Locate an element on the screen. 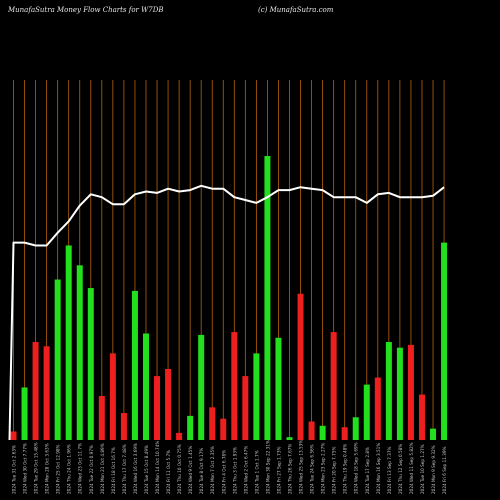 The width and height of the screenshot is (500, 500). x-tick-label: 2024 Mon 16 Sep 3.51% is located at coordinates (378, 468).